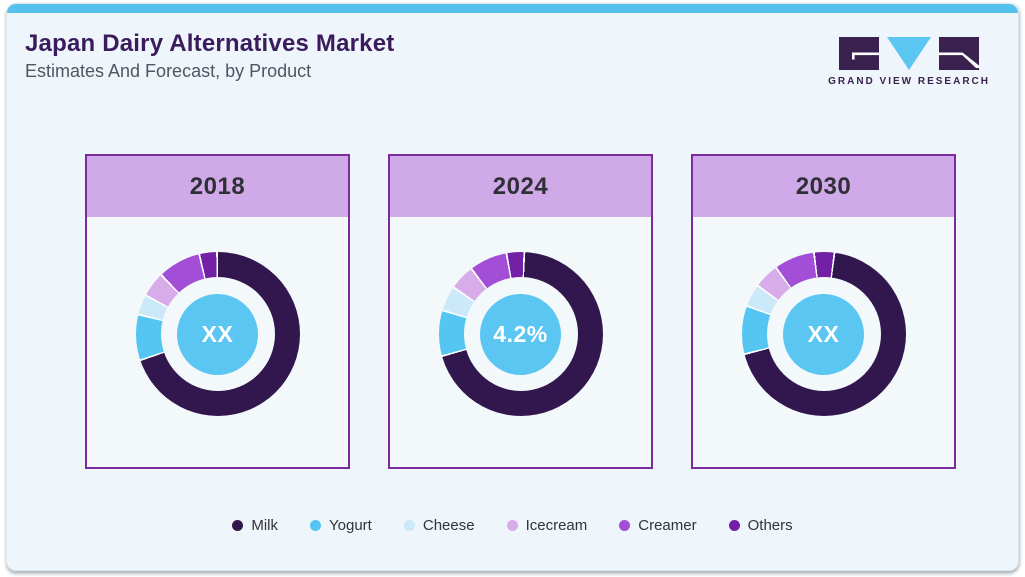  I want to click on year-card-2018: 2018 XX, so click(217, 311).